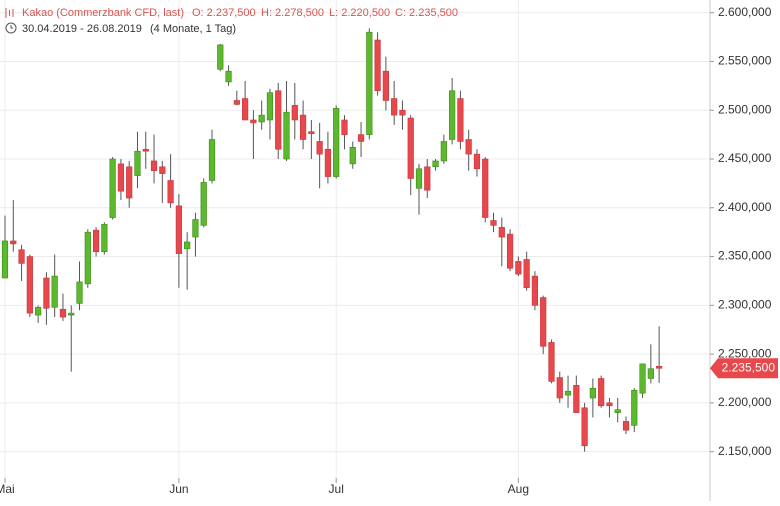 This screenshot has height=506, width=780. I want to click on y-tick-label: 2.550,000, so click(745, 61).